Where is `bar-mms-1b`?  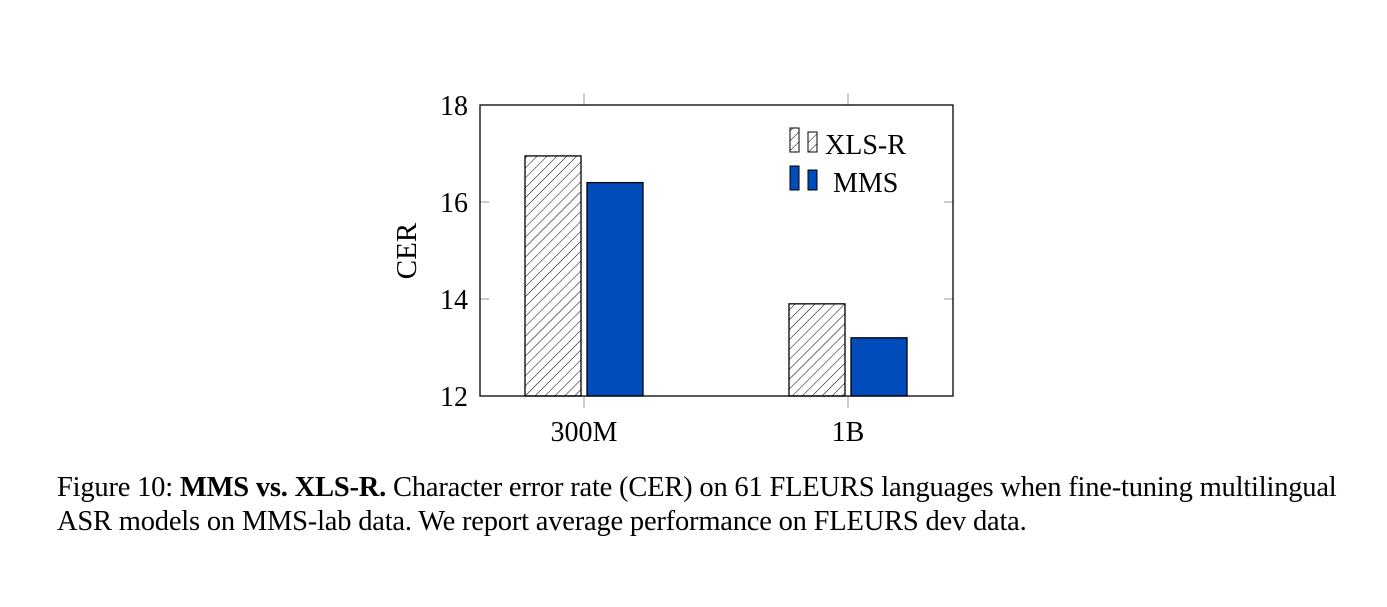 bar-mms-1b is located at coordinates (879, 367).